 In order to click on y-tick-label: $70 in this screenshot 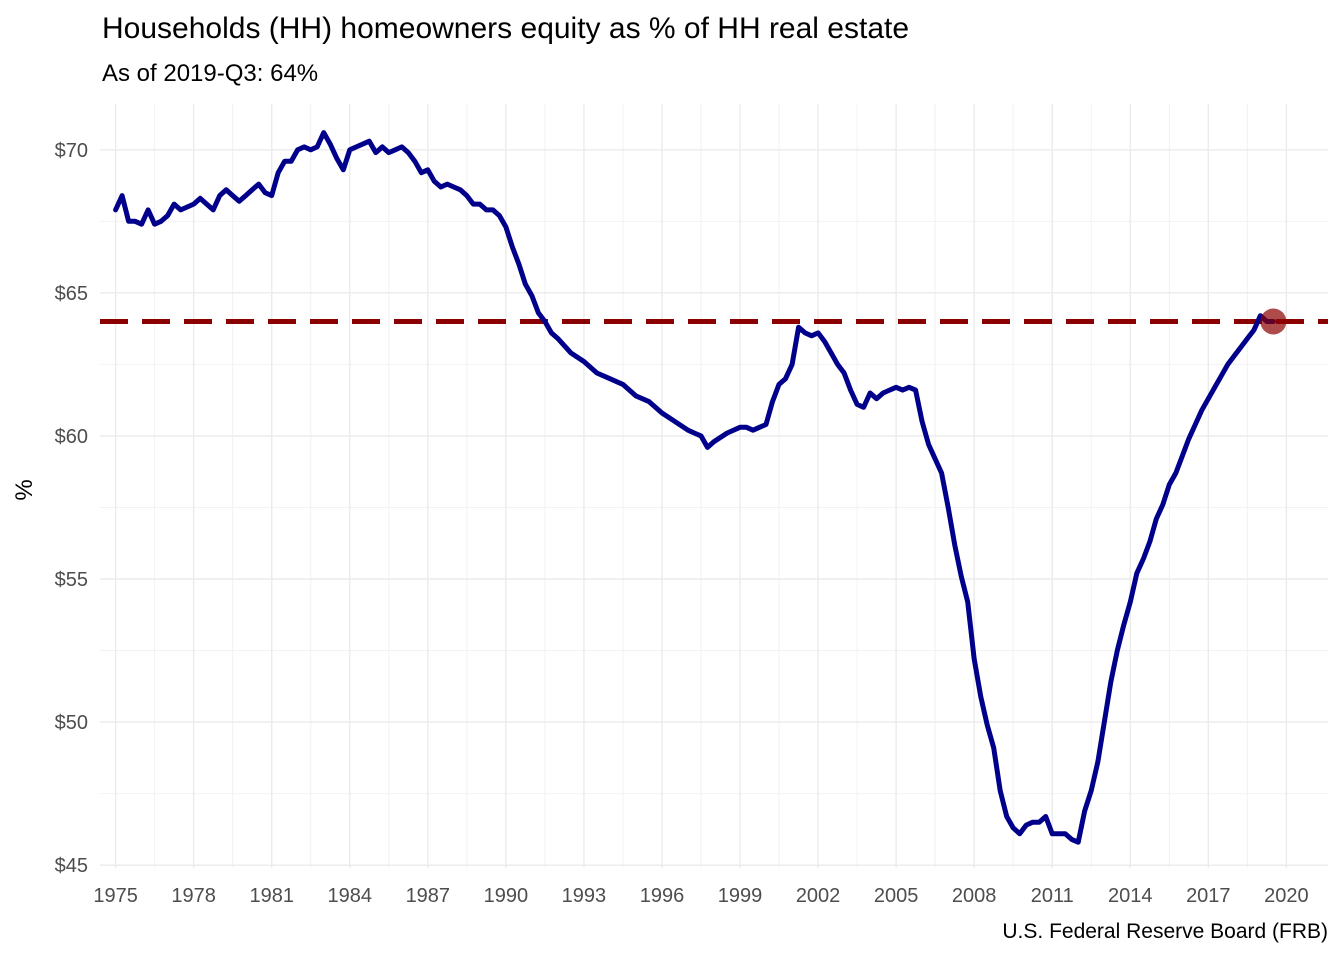, I will do `click(71, 151)`.